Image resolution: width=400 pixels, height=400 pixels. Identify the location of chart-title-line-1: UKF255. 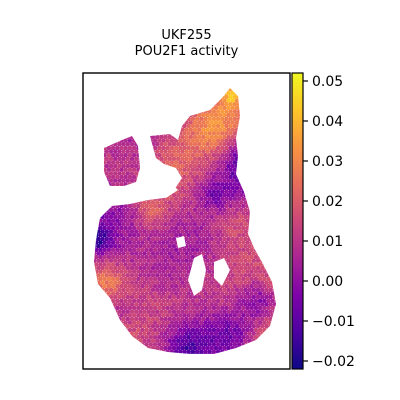
(186, 35).